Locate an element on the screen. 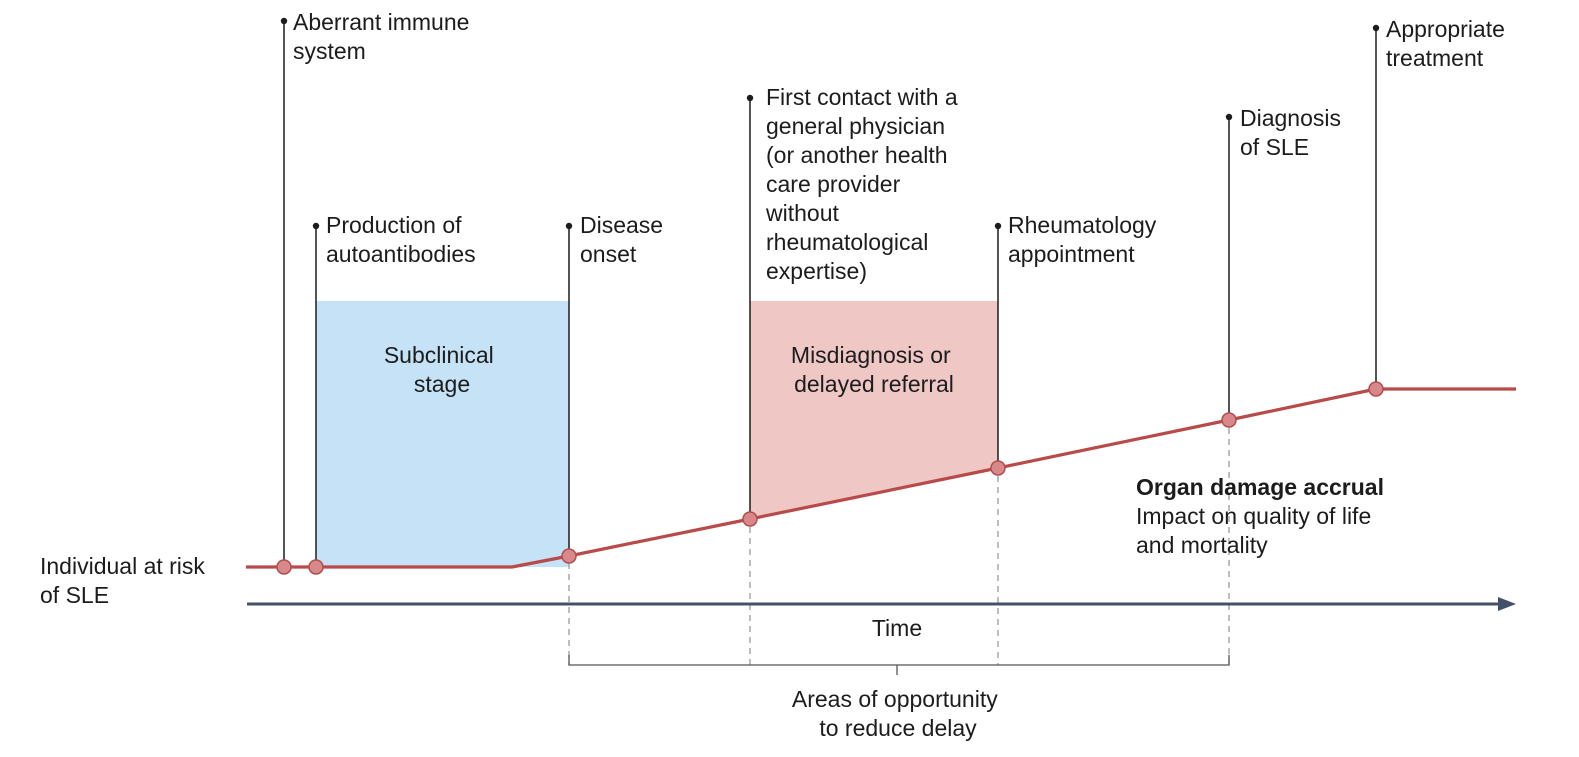 This screenshot has width=1579, height=757. aberrant-immune-system-label: Aberrant immune system is located at coordinates (384, 36).